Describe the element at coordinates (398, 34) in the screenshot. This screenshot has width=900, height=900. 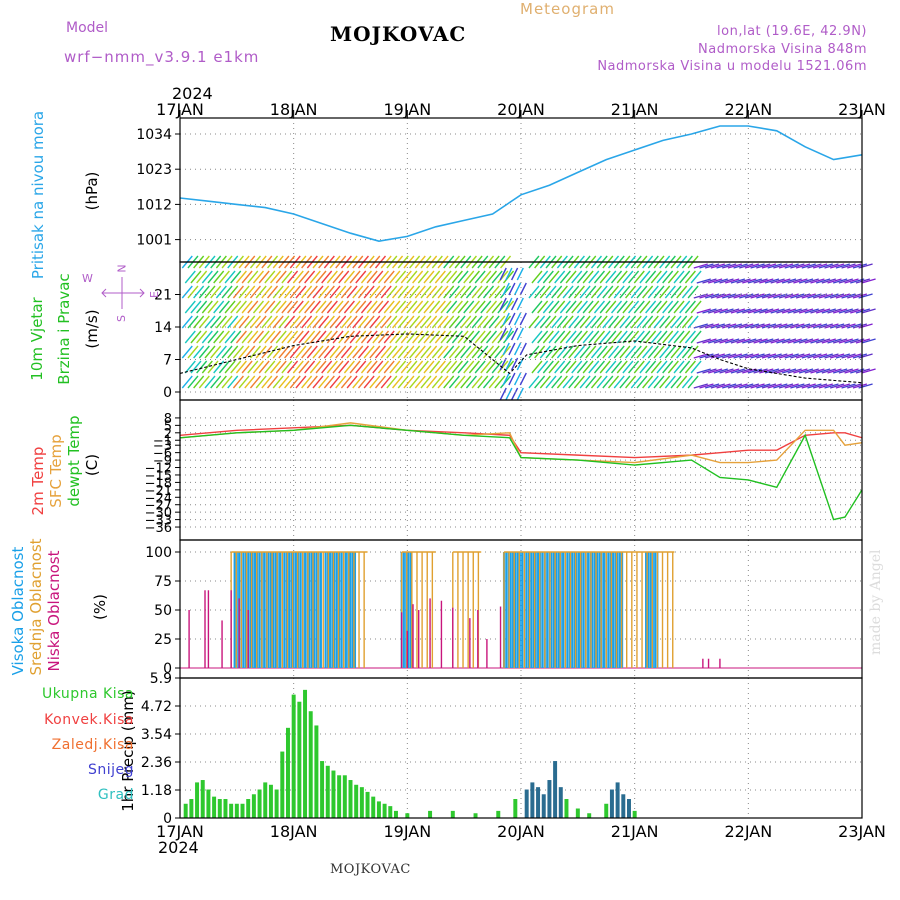
I see `station-title: MOJKOVAC` at that location.